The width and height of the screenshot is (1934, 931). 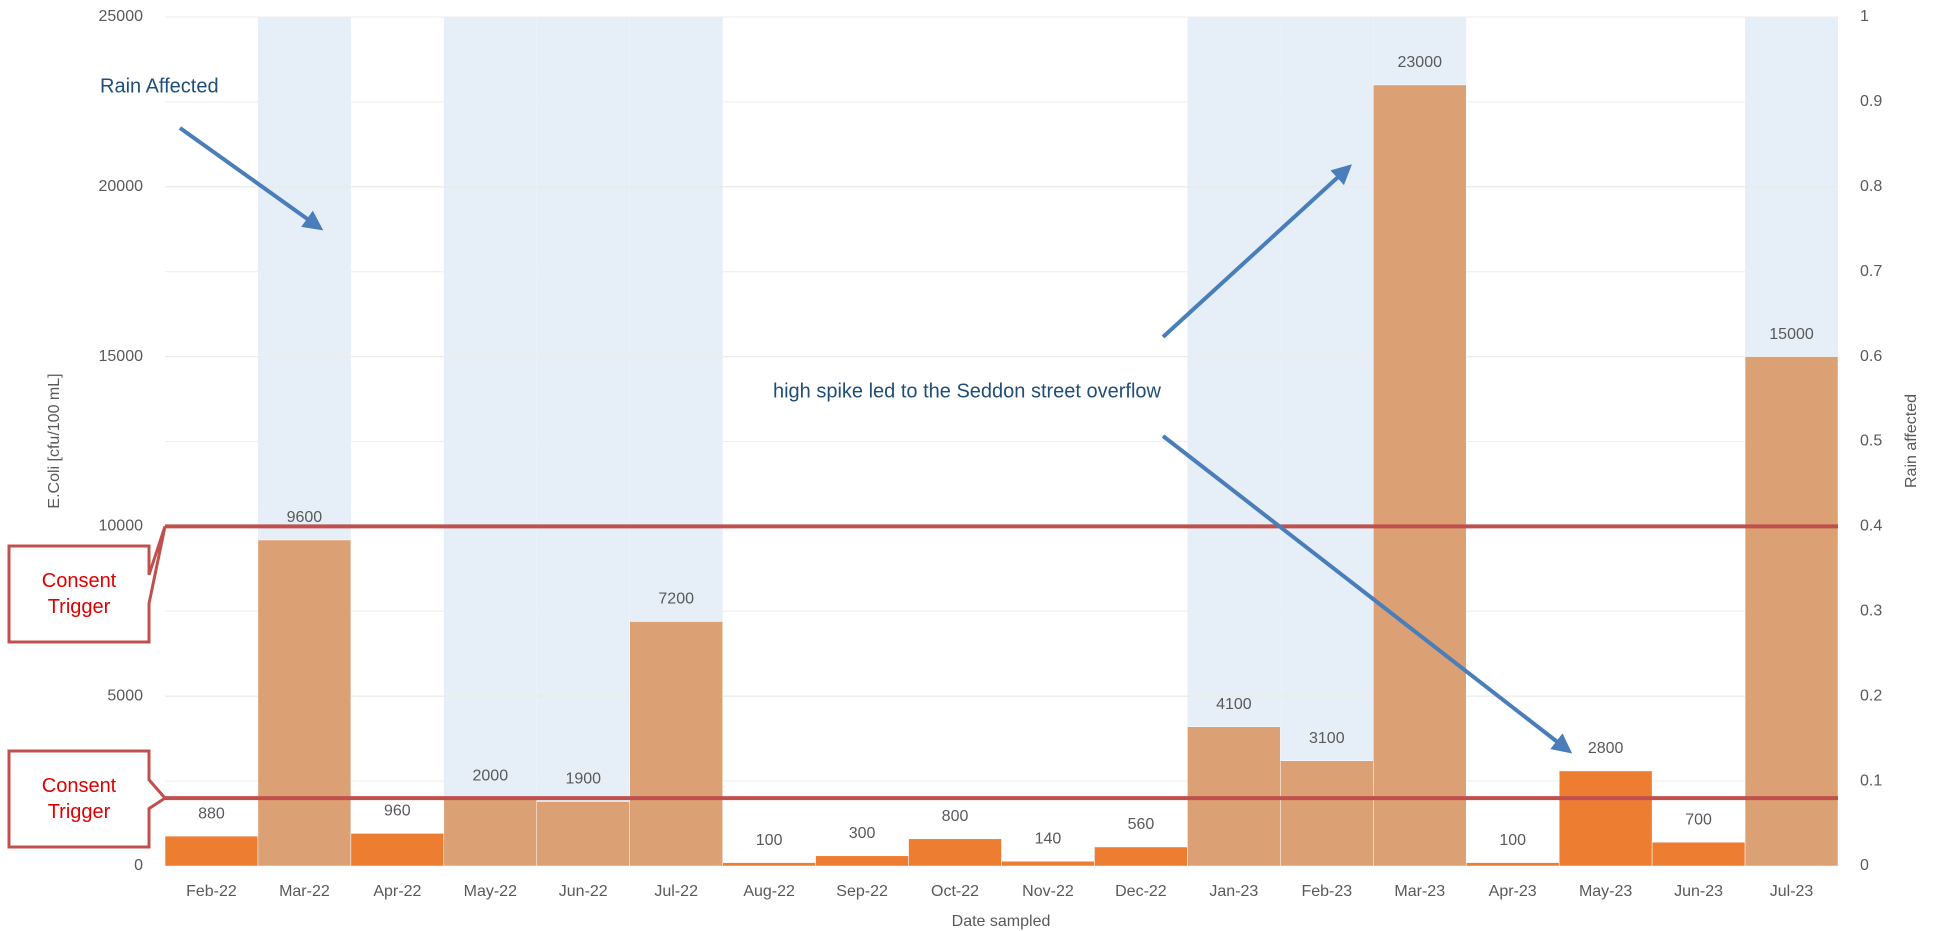 I want to click on x-tick-label: Mar-22, so click(x=304, y=891).